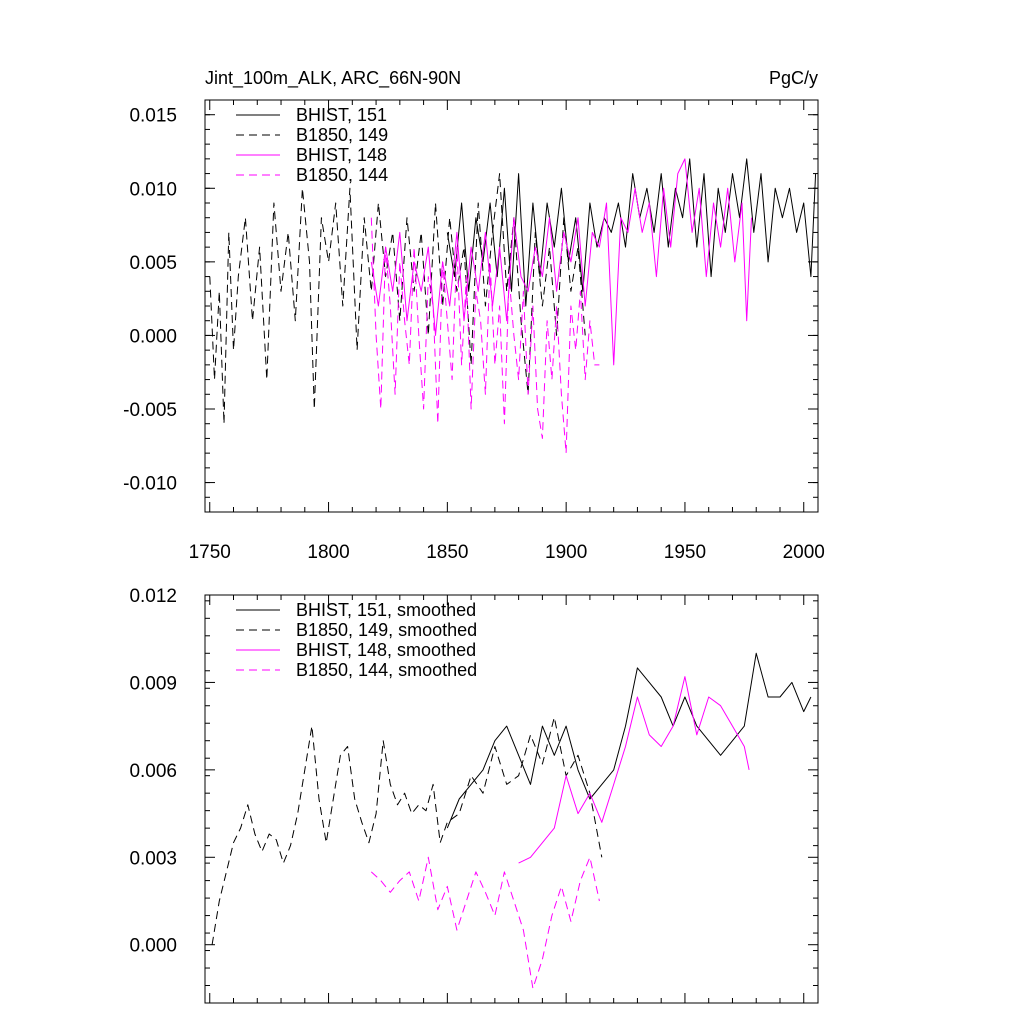 This screenshot has width=1024, height=1024. I want to click on top-legend-label-1: BHIST, 151, so click(341, 115).